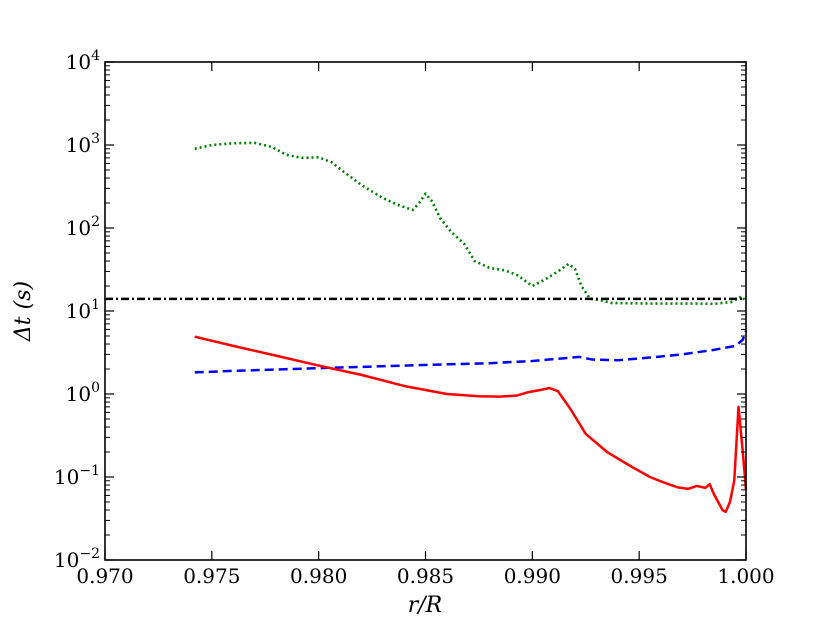 The image size is (830, 623). Describe the element at coordinates (89, 471) in the screenshot. I see `y-tick-exponent: −1` at that location.